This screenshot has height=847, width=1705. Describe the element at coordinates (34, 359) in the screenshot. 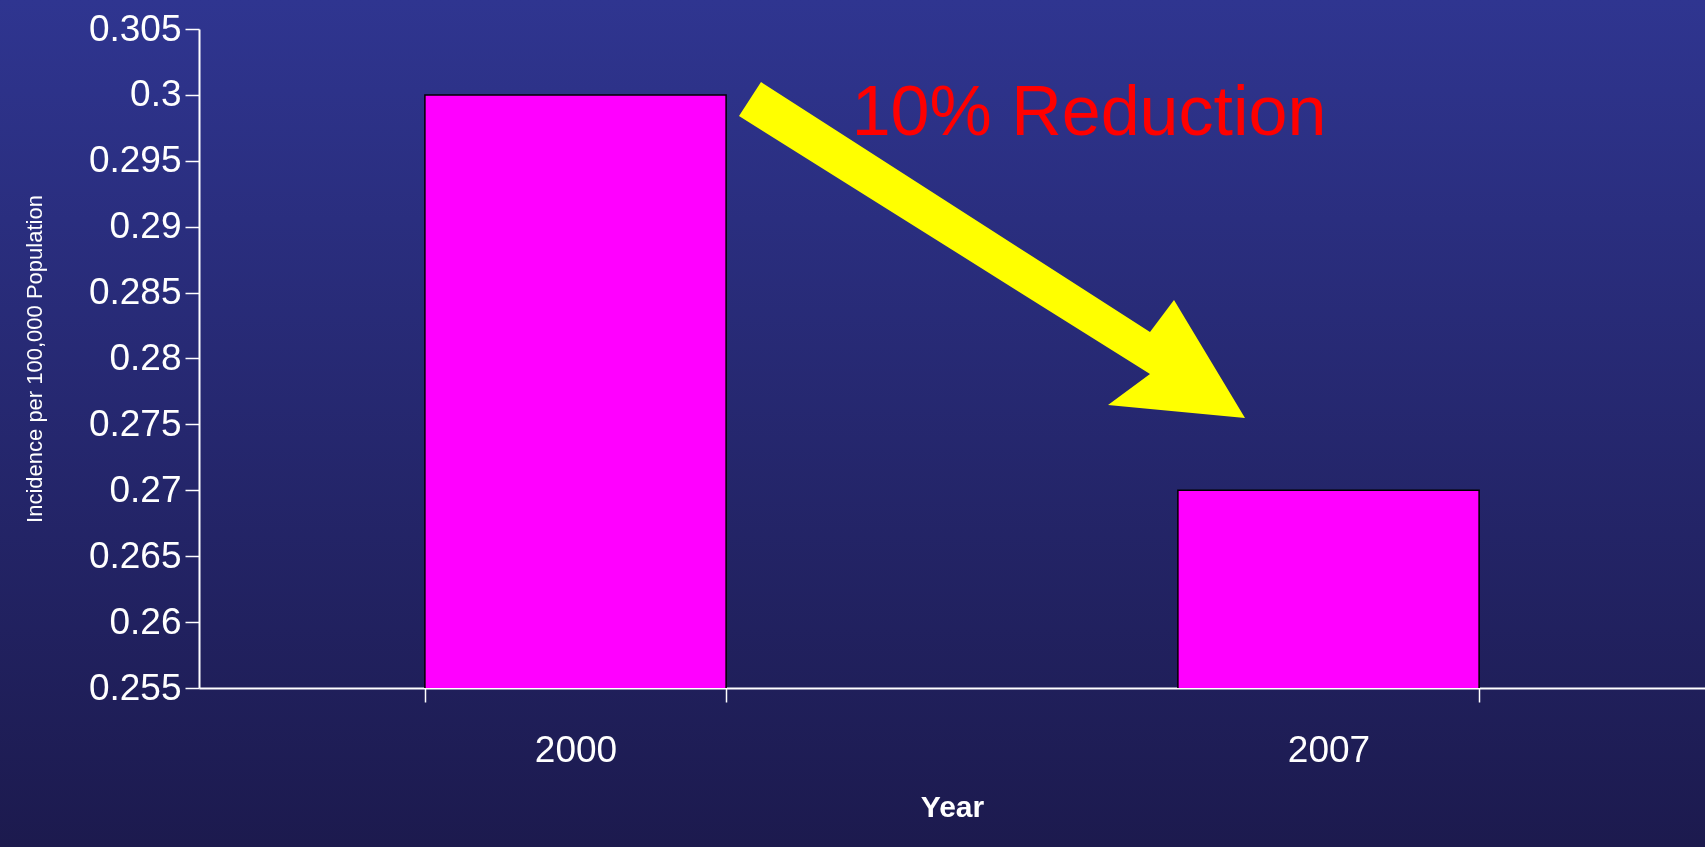

I see `y-axis-title: Incidence per 100,000 Population` at that location.